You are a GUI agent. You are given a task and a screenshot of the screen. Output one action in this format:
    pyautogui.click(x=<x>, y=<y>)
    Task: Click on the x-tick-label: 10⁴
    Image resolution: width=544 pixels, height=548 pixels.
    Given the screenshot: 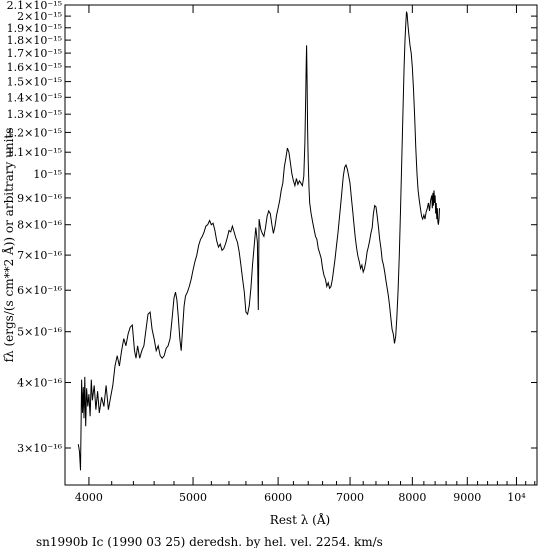 What is the action you would take?
    pyautogui.click(x=516, y=497)
    